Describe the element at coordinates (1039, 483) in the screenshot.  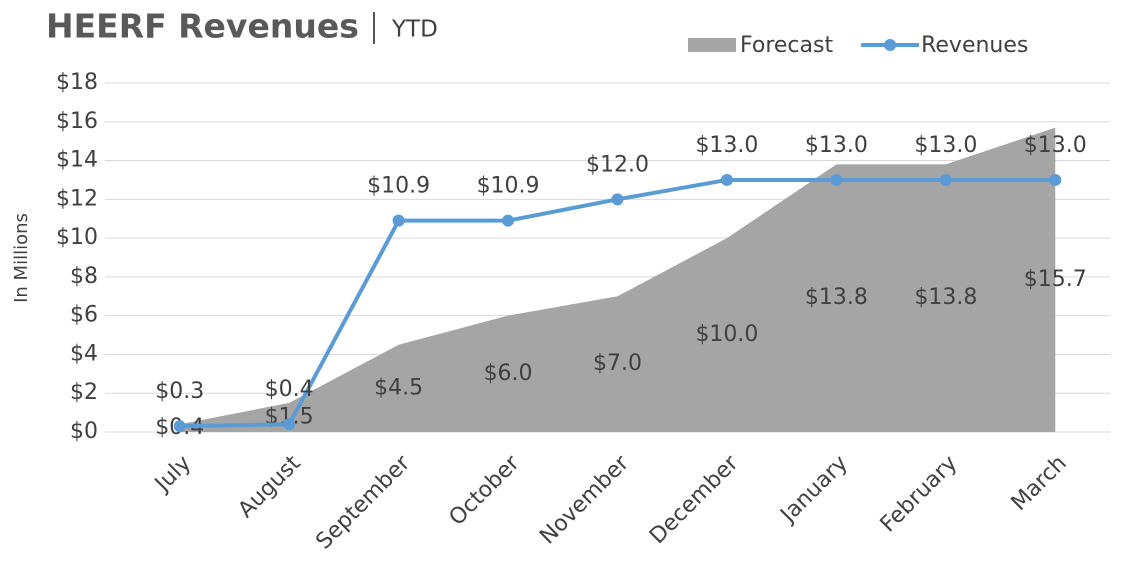
I see `x-tick-label: March` at that location.